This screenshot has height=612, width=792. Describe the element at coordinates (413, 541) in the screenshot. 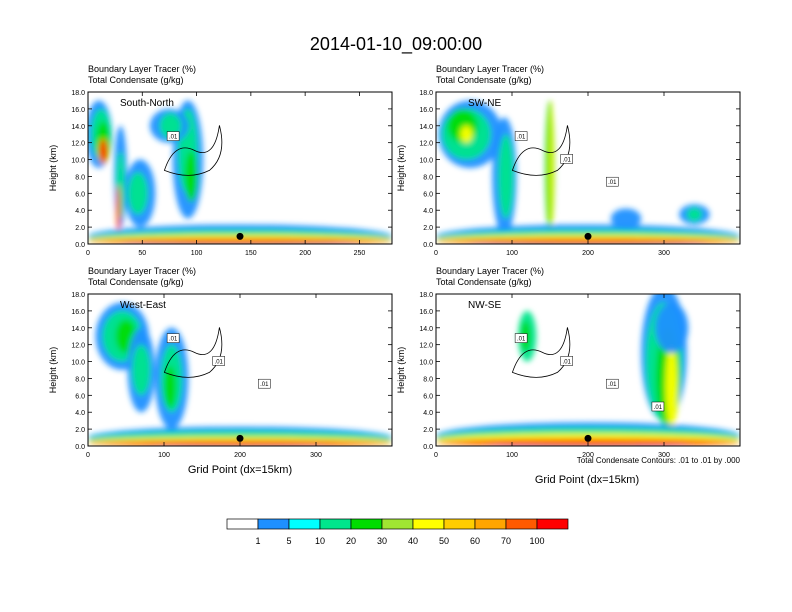

I see `legend-label: 40` at that location.